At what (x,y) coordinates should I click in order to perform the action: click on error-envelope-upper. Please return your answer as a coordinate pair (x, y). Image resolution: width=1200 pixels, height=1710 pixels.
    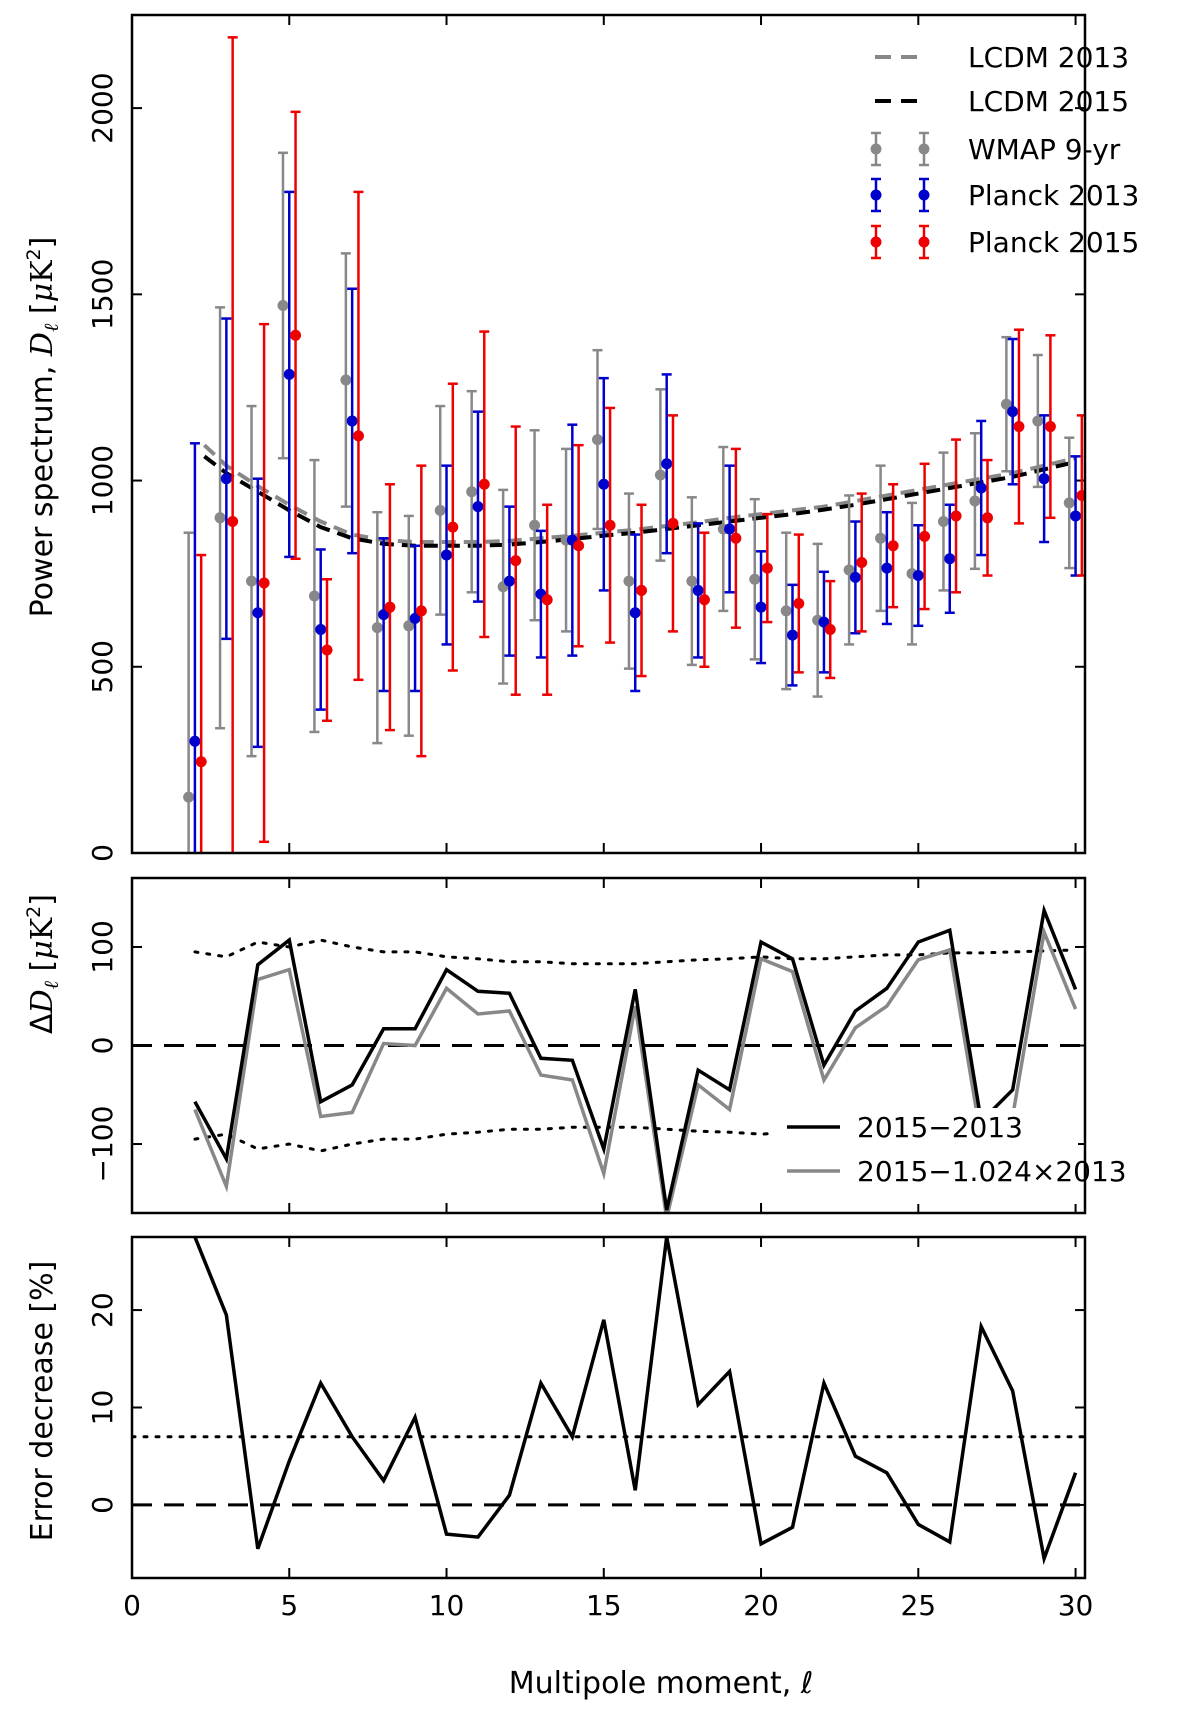
    Looking at the image, I should click on (635, 952).